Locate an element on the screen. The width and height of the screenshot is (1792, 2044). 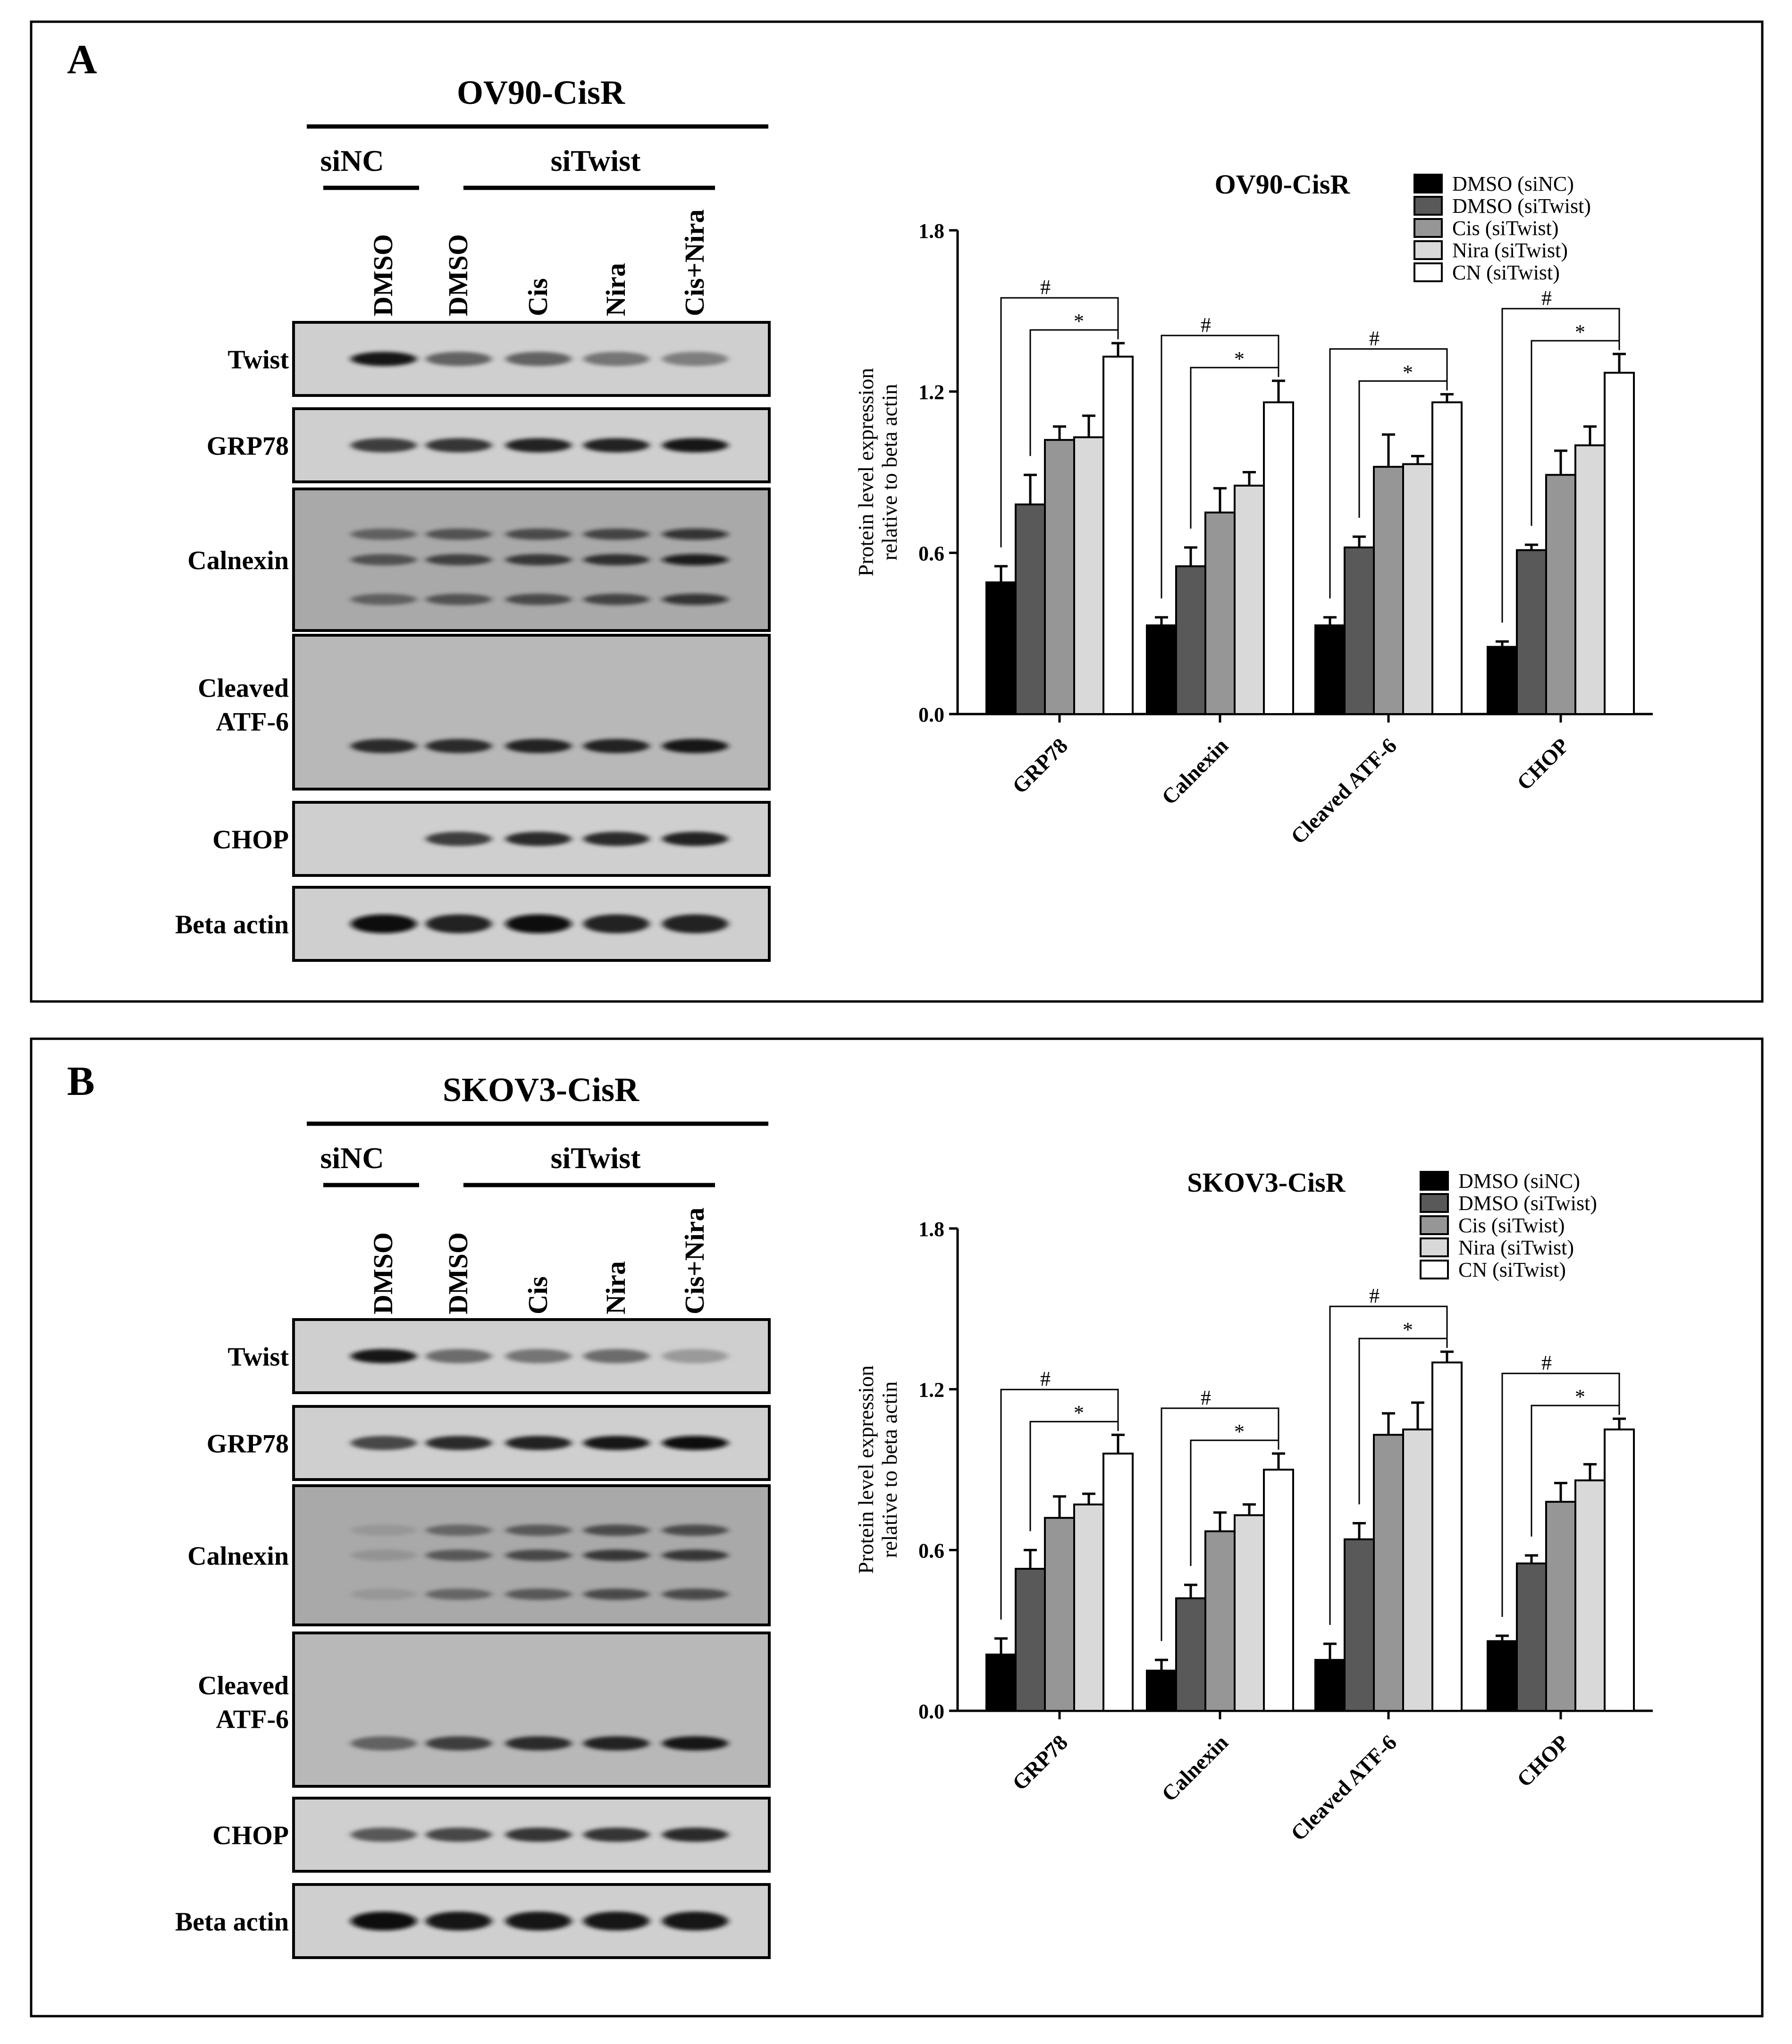
blot-row: GRP78 is located at coordinates (489, 445).